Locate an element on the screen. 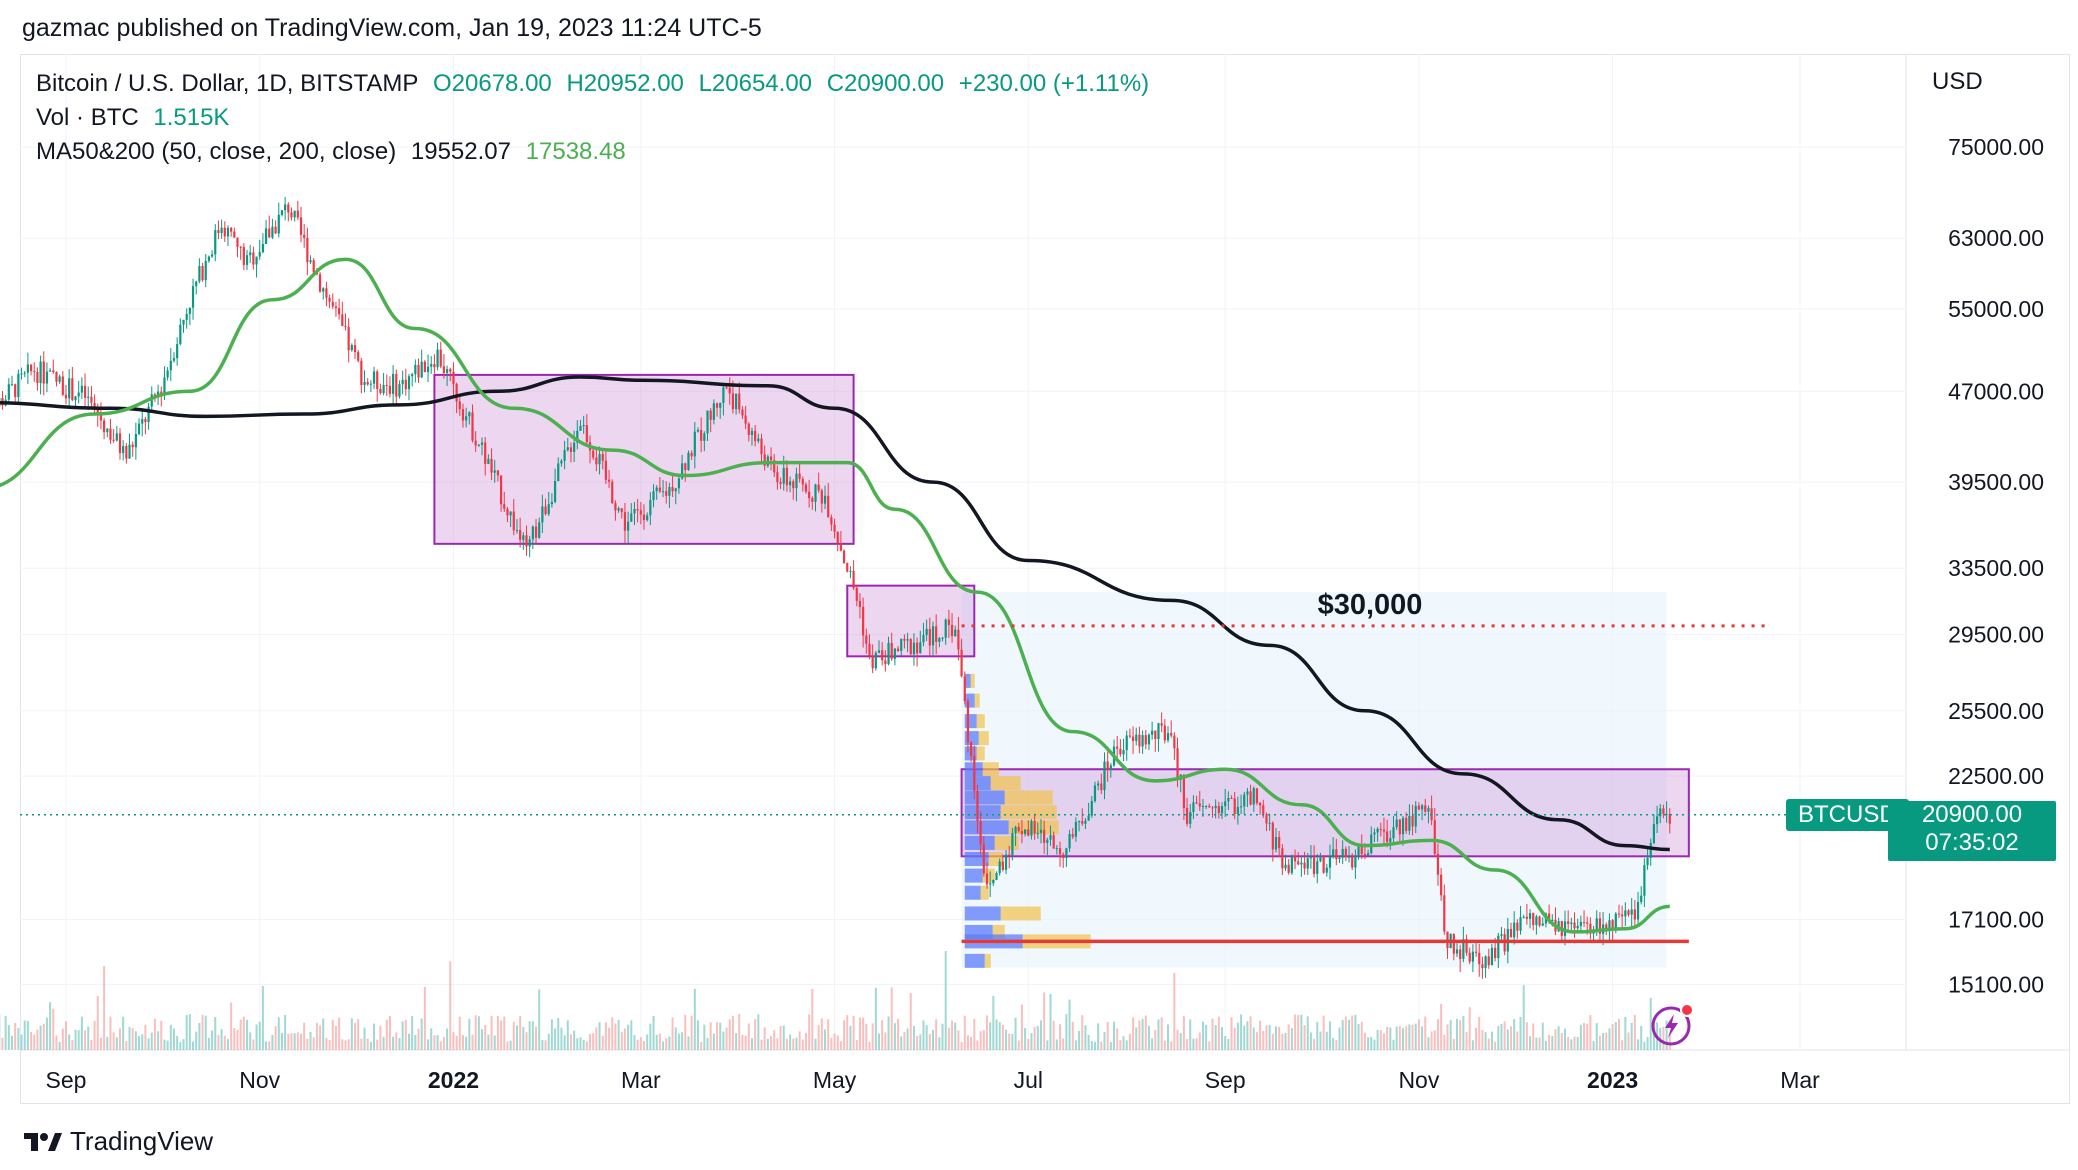 Image resolution: width=2078 pixels, height=1170 pixels. tradingview-footer: TradingView is located at coordinates (117, 1141).